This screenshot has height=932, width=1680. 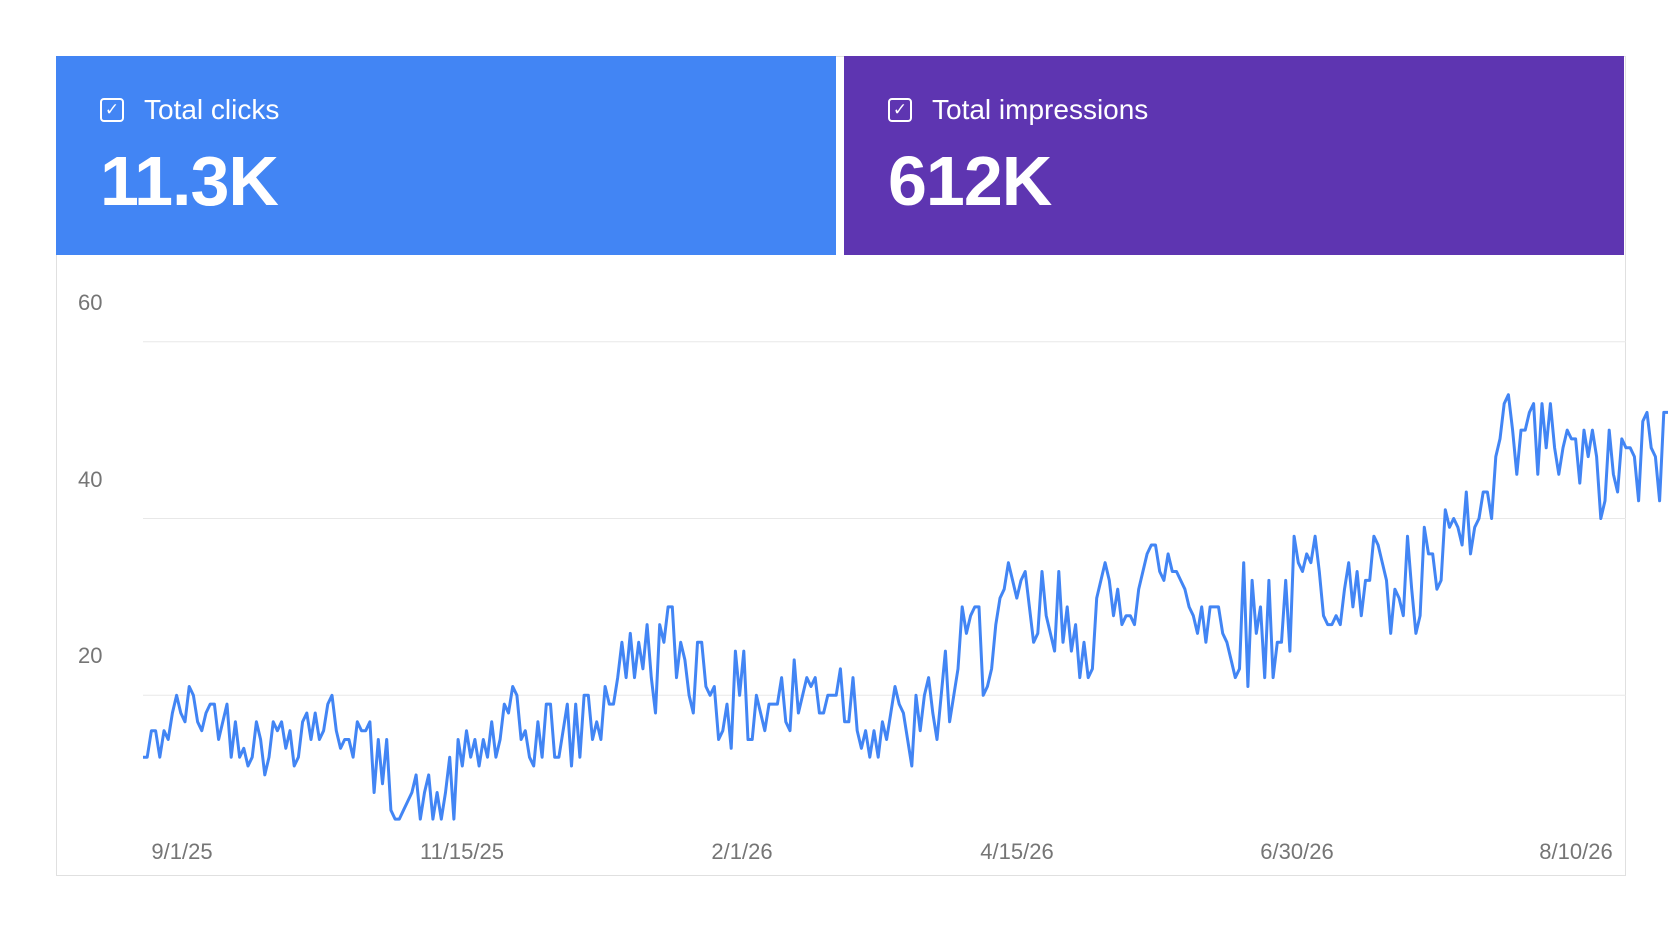 I want to click on total-clicks-label: Total clicks, so click(x=212, y=109).